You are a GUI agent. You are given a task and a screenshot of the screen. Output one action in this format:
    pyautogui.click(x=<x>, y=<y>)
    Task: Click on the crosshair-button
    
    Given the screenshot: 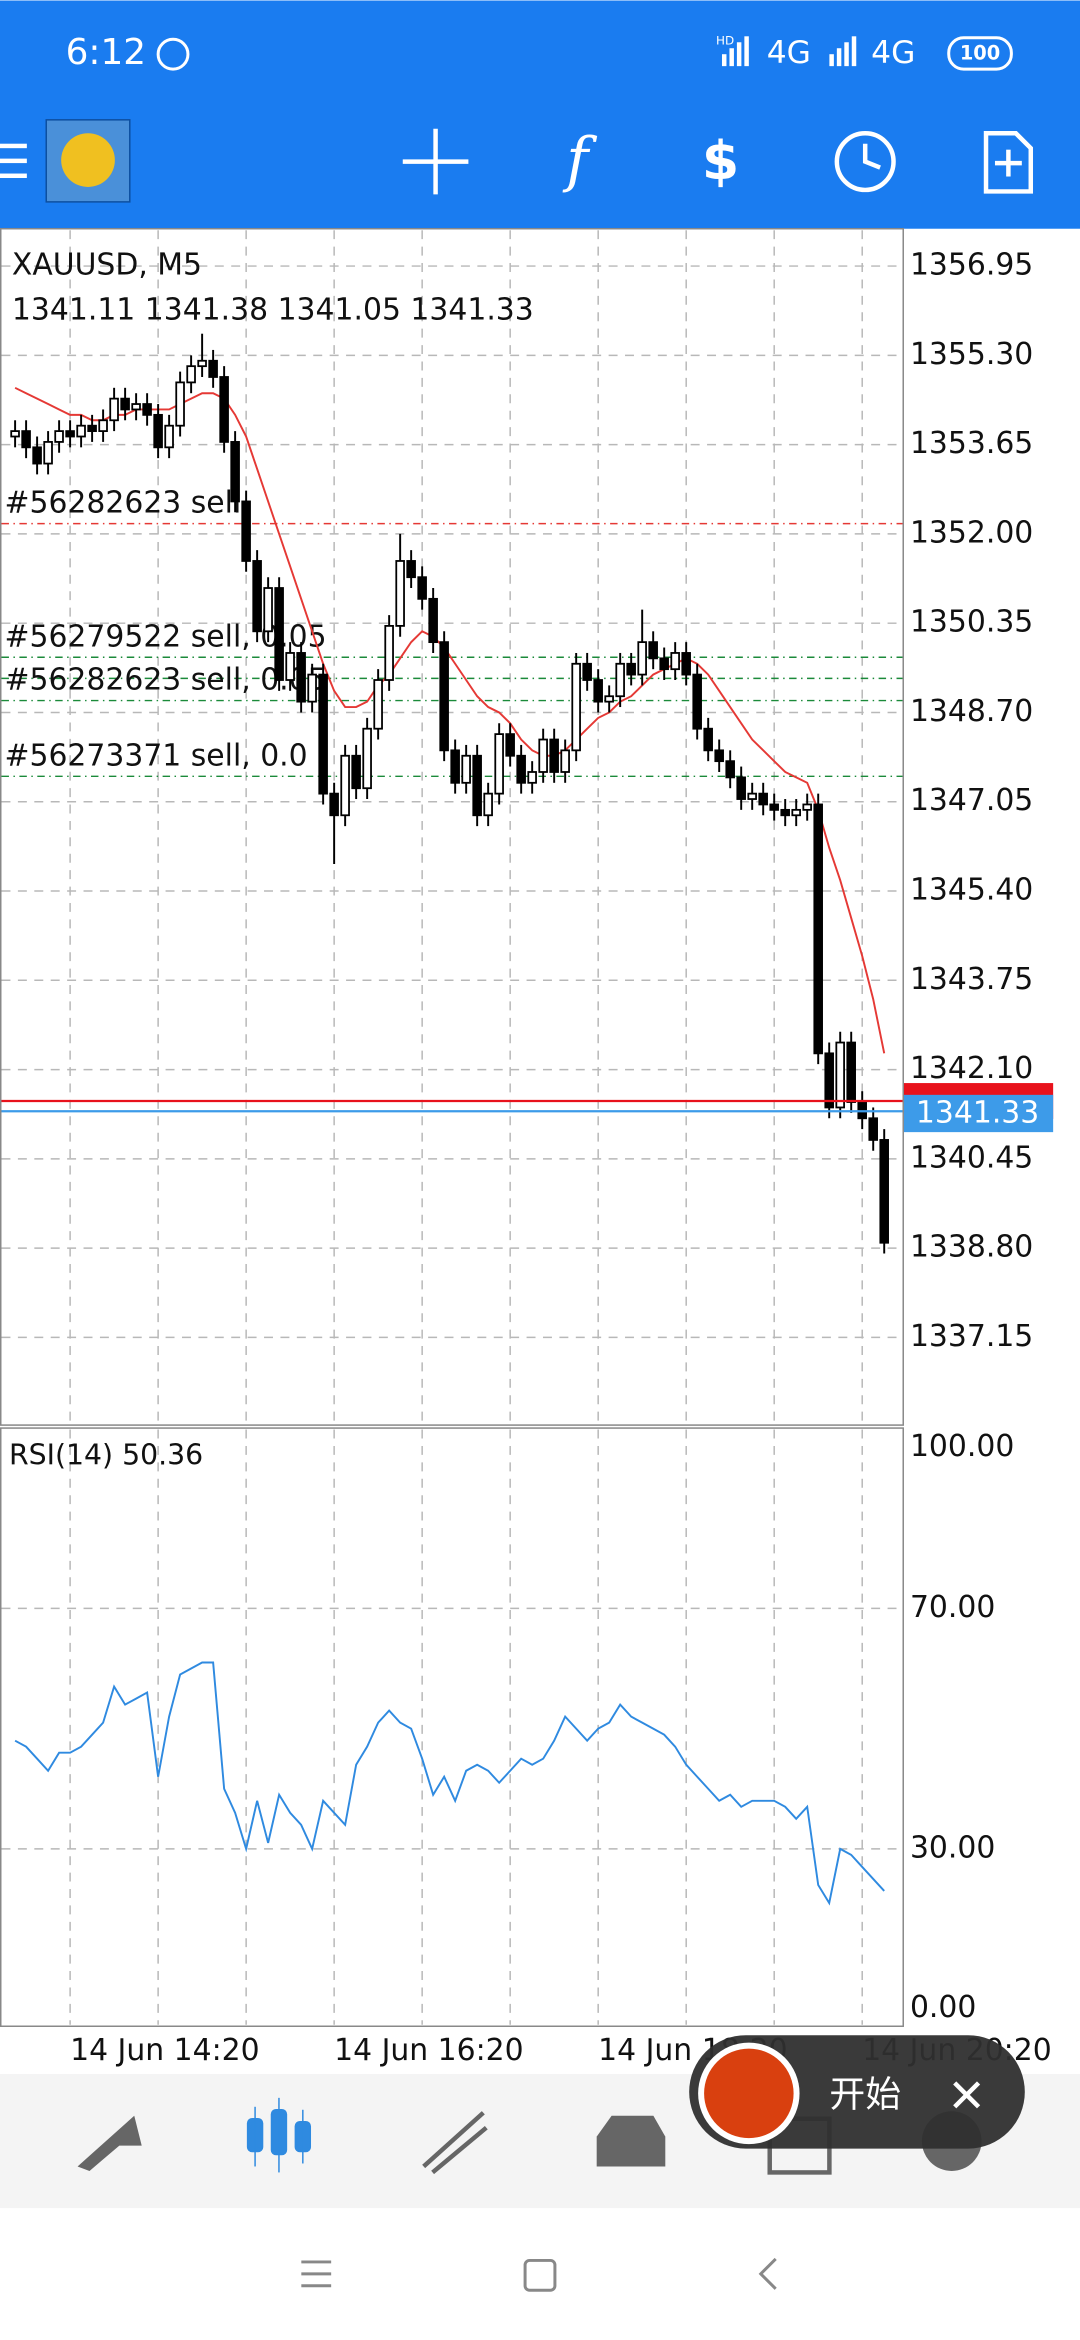 What is the action you would take?
    pyautogui.click(x=435, y=161)
    